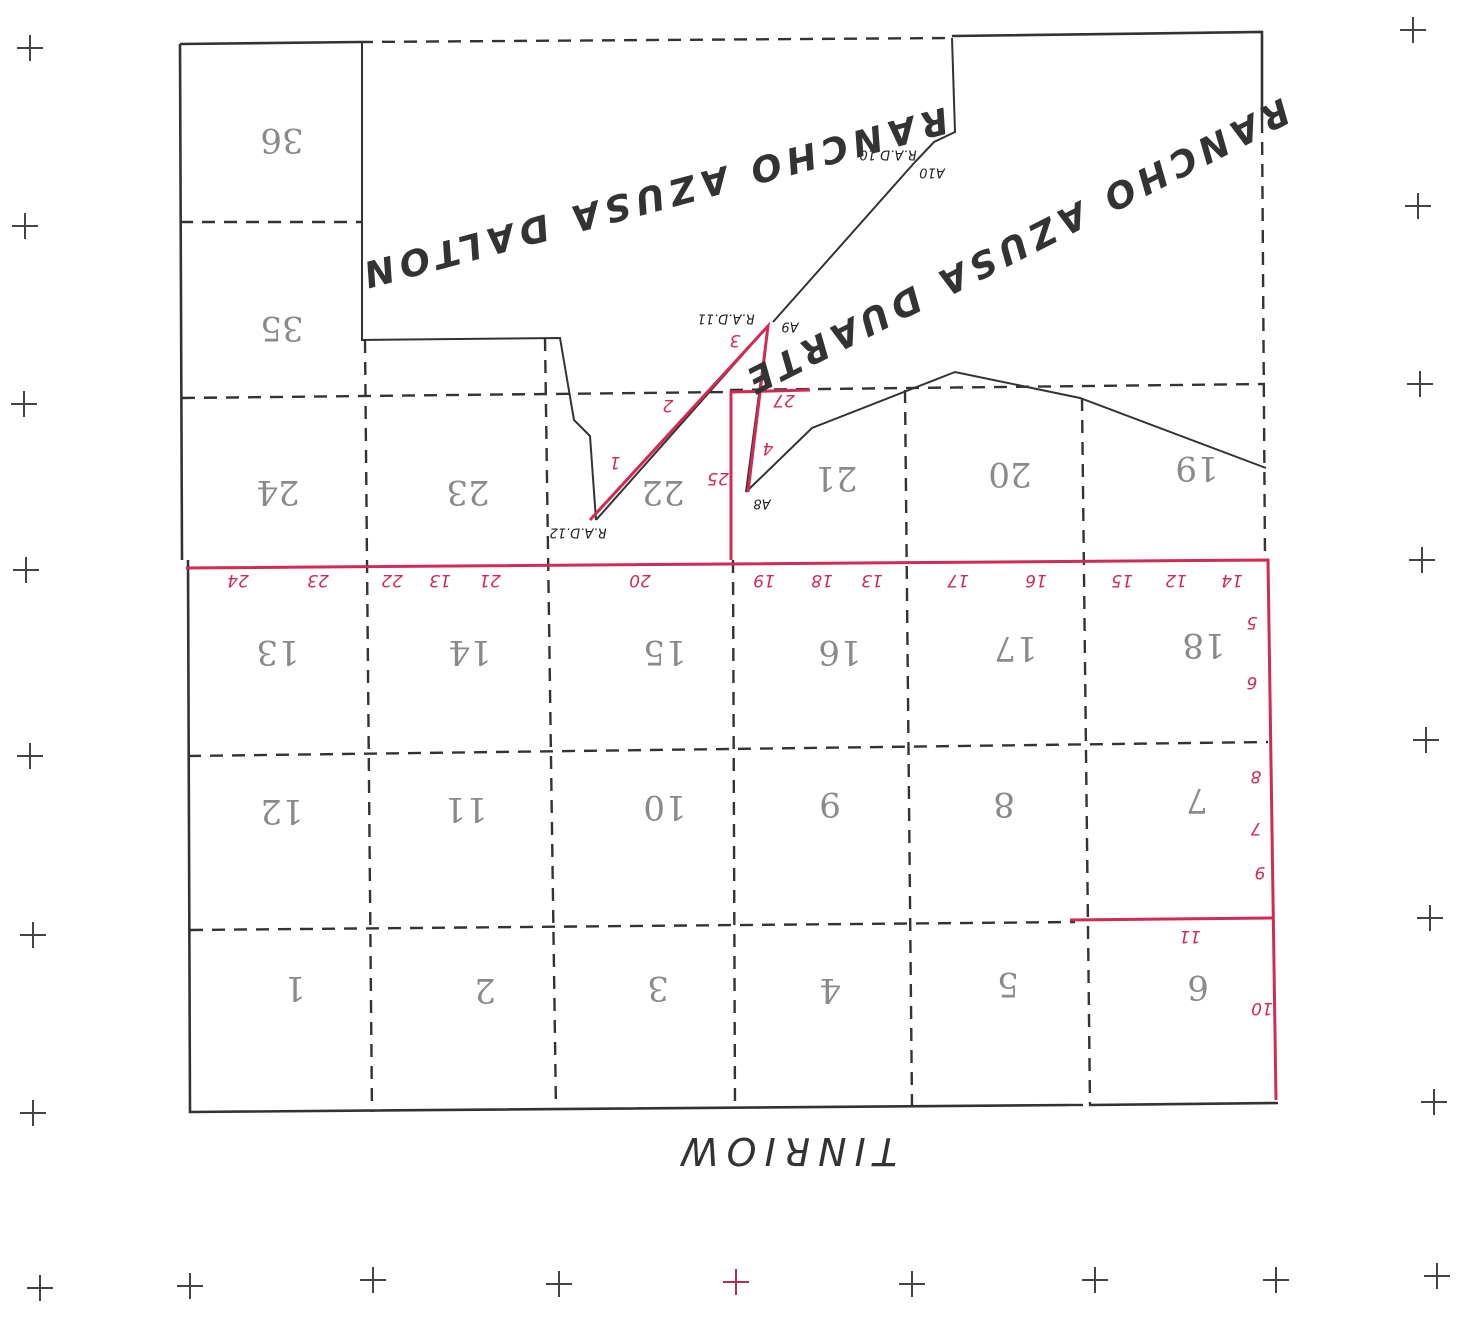  I want to click on monument-label: R.A.D.10, so click(887, 154).